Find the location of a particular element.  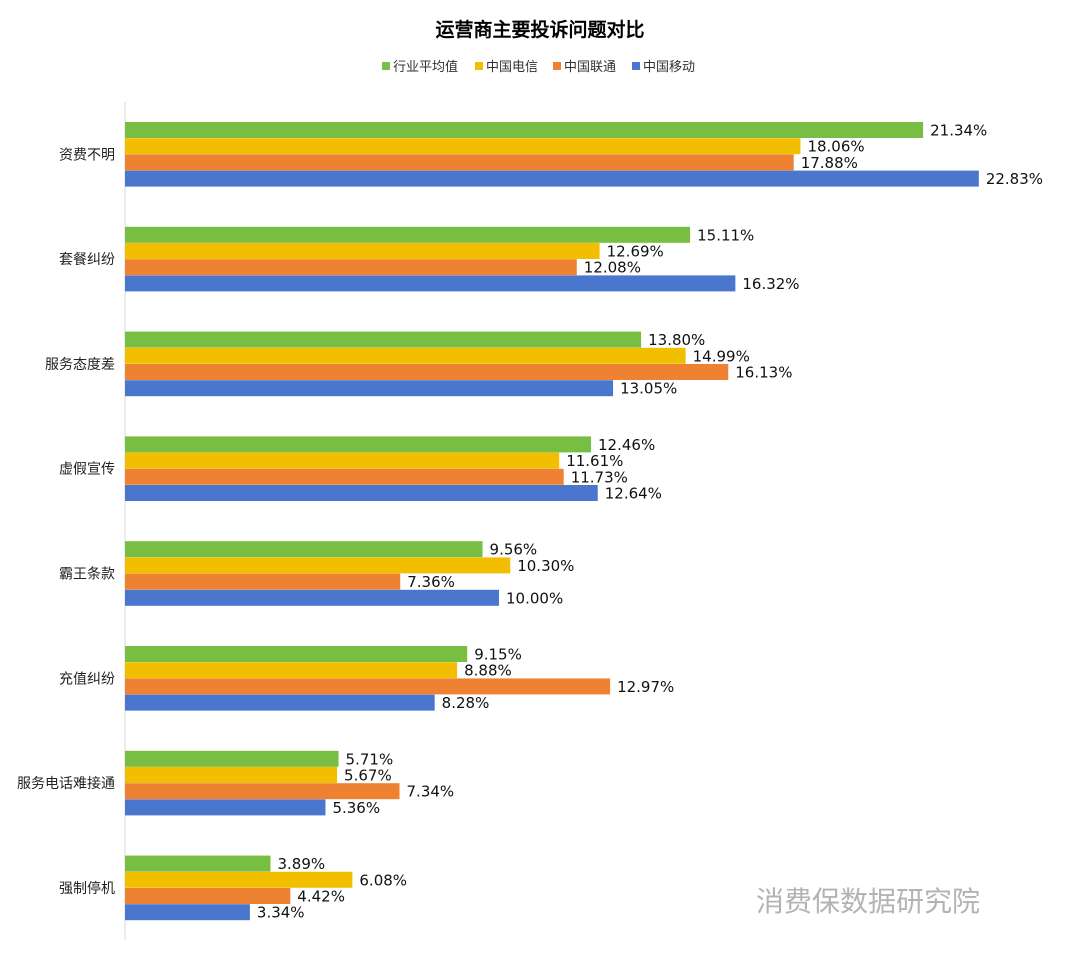

data-label: 16.13% is located at coordinates (763, 373).